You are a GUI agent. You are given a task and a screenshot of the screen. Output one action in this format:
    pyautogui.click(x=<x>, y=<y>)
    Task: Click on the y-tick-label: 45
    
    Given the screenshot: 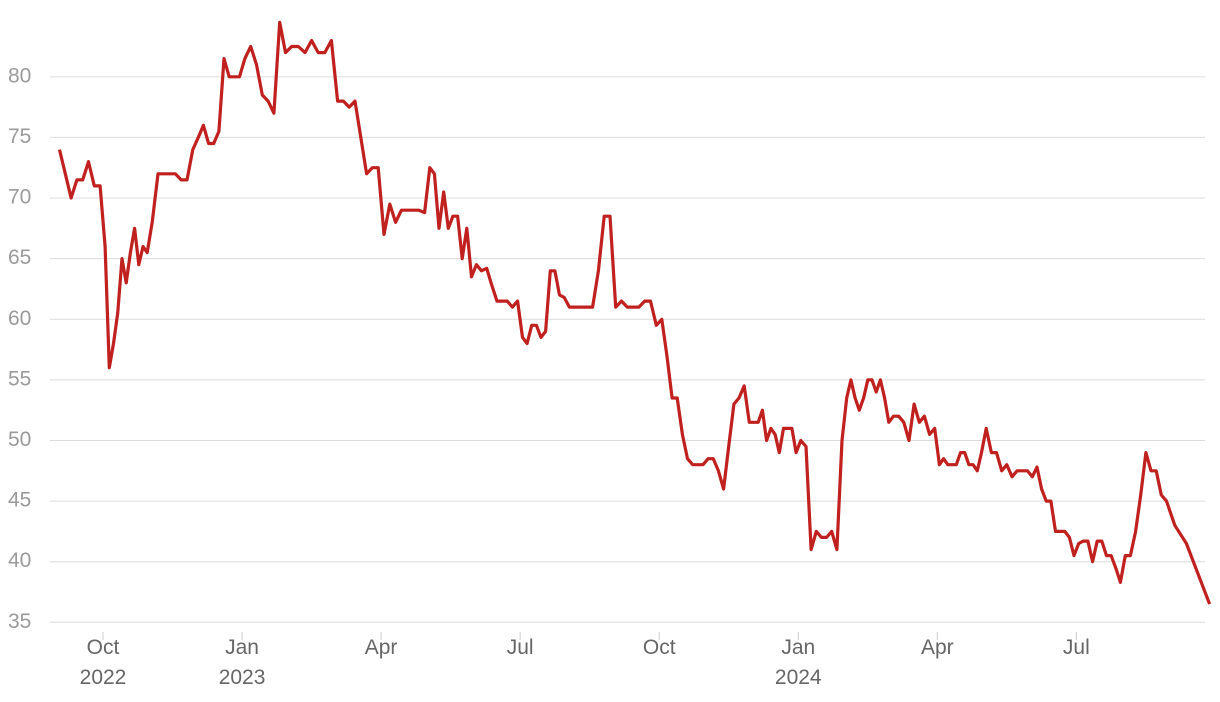 What is the action you would take?
    pyautogui.click(x=19, y=500)
    